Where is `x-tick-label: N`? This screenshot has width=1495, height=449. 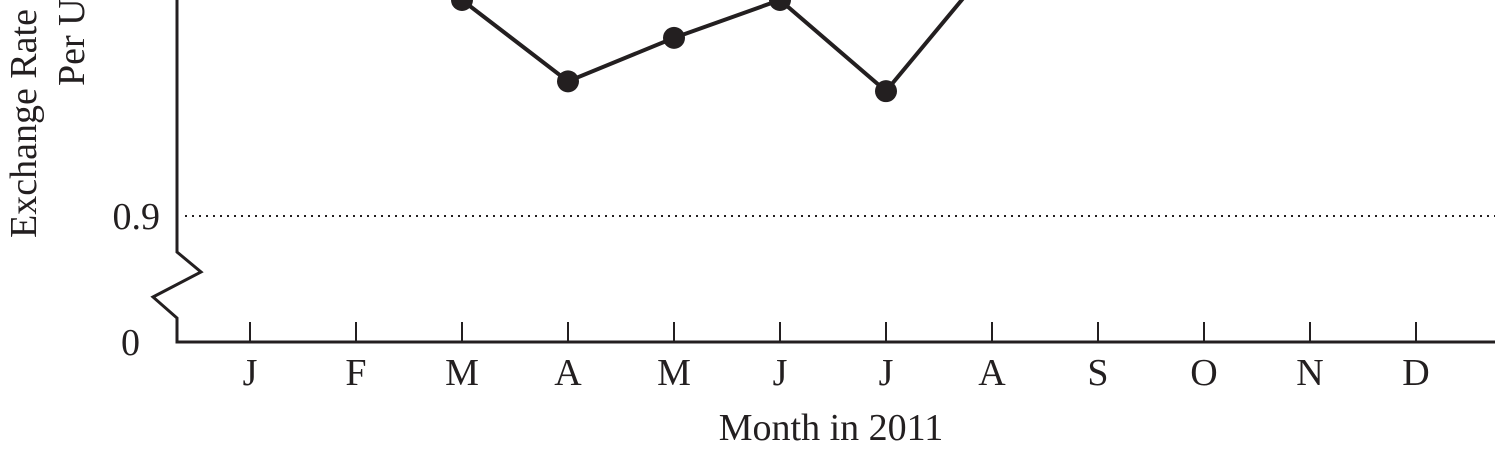 x-tick-label: N is located at coordinates (1309, 373).